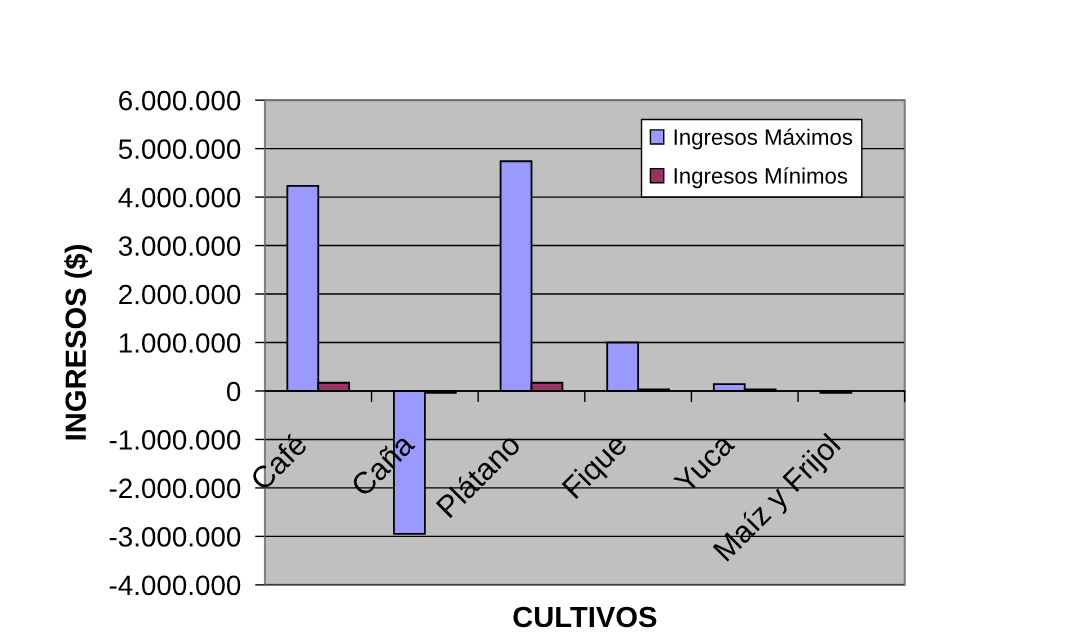 The image size is (1077, 642). I want to click on legend-label: Ingresos Mínimos, so click(761, 178).